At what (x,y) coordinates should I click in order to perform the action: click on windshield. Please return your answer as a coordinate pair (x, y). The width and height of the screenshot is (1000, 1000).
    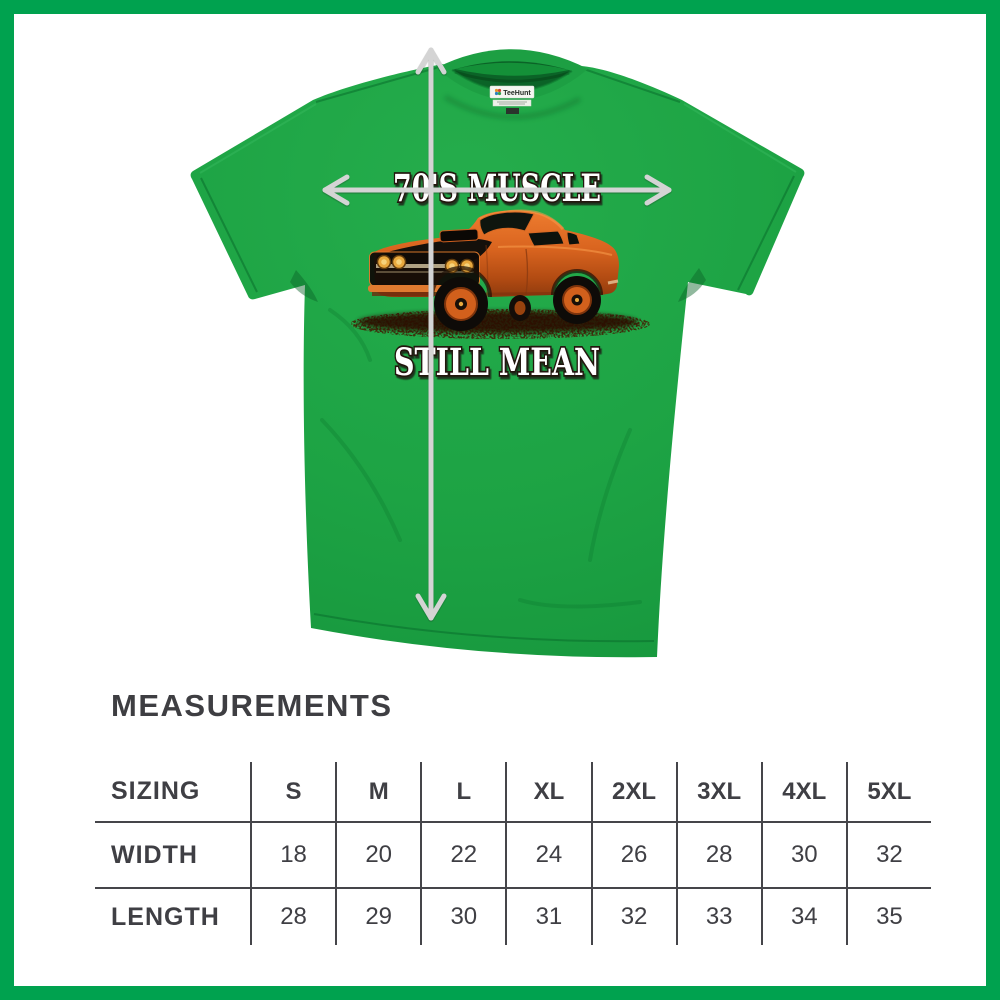
    Looking at the image, I should click on (507, 223).